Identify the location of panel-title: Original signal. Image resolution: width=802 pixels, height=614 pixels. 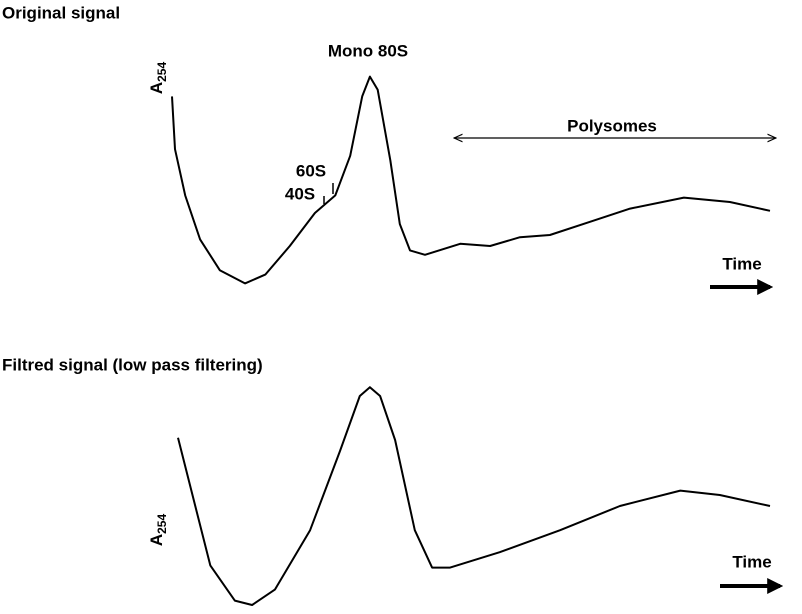
(61, 12).